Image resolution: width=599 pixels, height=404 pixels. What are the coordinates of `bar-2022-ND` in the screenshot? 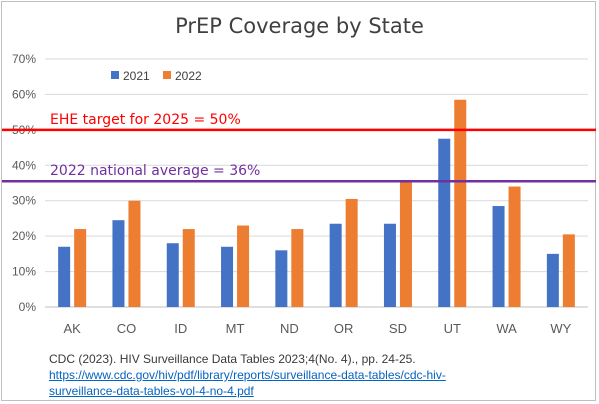 It's located at (297, 268).